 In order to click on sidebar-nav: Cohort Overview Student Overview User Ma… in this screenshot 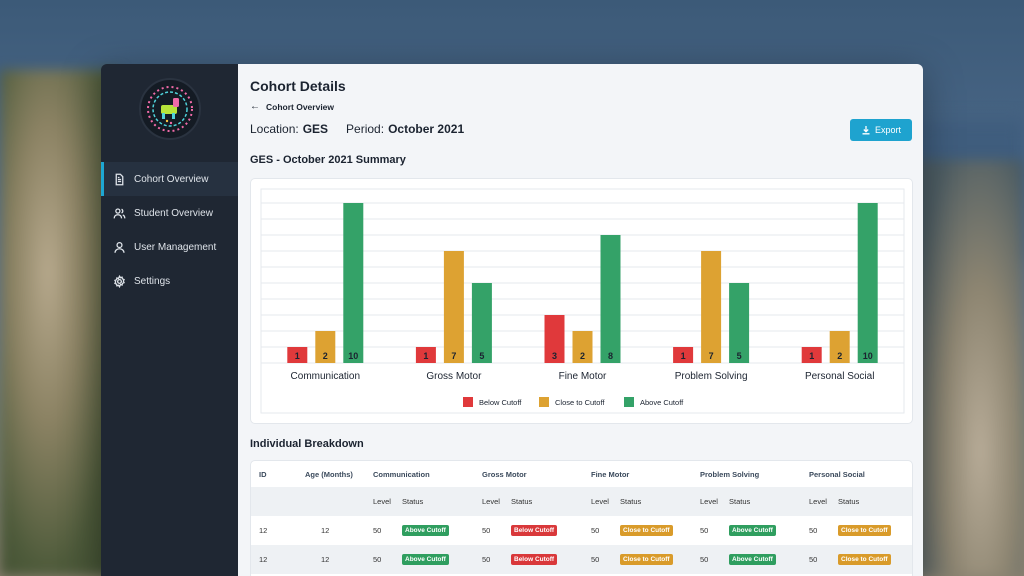, I will do `click(169, 230)`.